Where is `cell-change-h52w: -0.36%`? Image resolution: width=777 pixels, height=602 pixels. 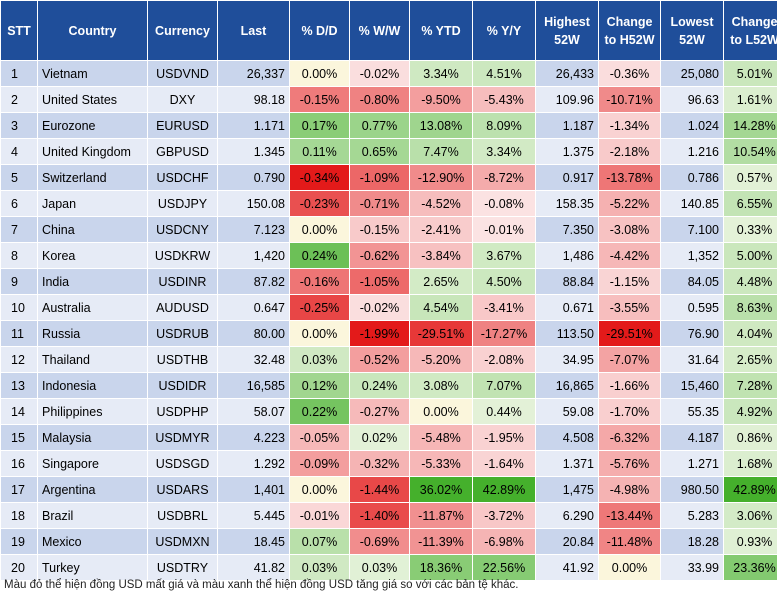 cell-change-h52w: -0.36% is located at coordinates (629, 73).